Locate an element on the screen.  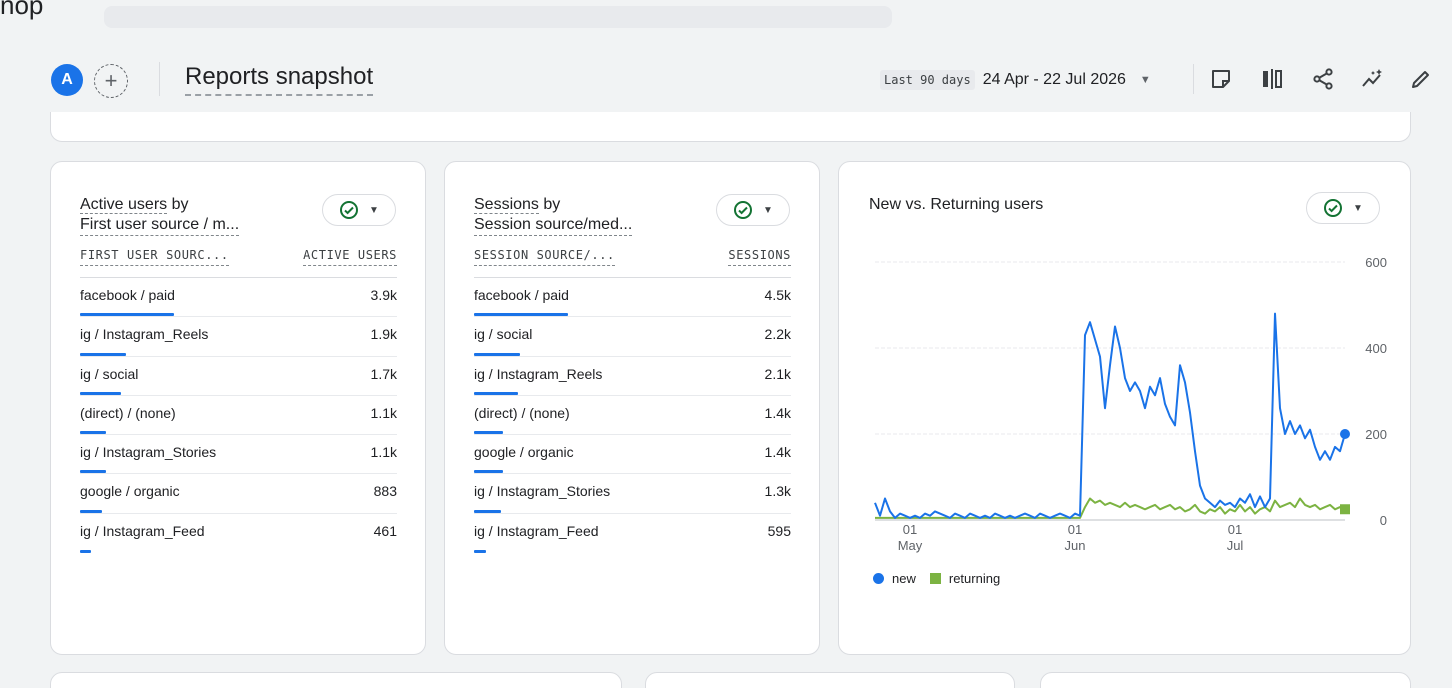
table-row: ig / Instagram_Reels 1.9k is located at coordinates (238, 337).